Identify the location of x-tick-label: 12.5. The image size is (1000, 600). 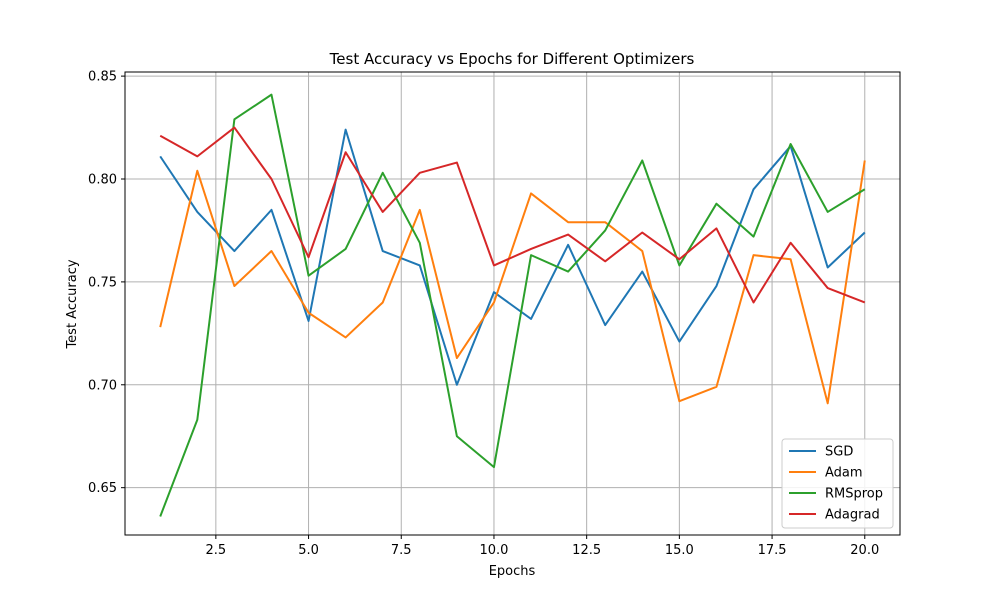
(586, 550).